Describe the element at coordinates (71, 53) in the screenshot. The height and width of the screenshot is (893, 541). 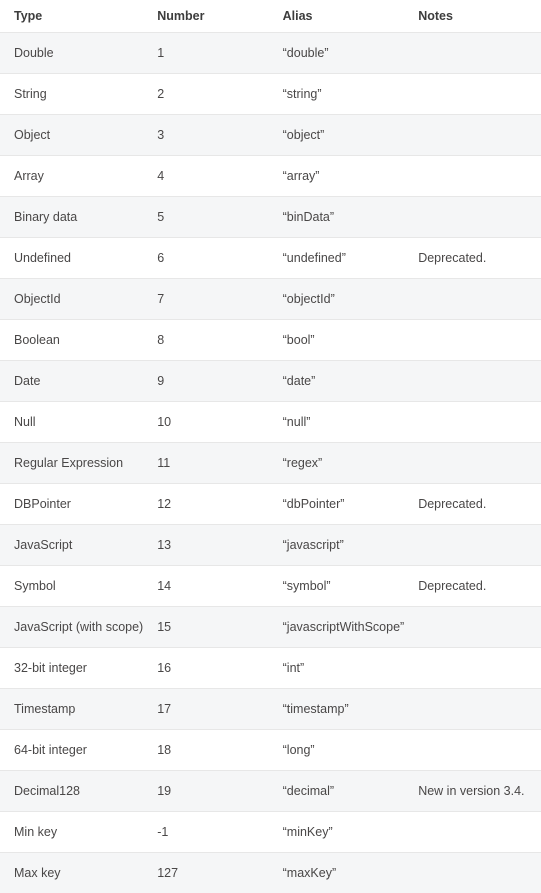
I see `type-cell: Double` at that location.